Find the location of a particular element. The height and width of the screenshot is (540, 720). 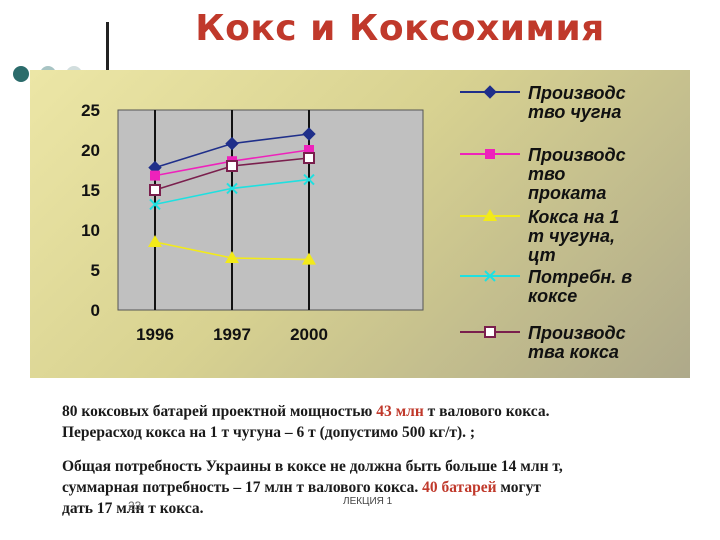

y-tick-label: 0 is located at coordinates (95, 310).